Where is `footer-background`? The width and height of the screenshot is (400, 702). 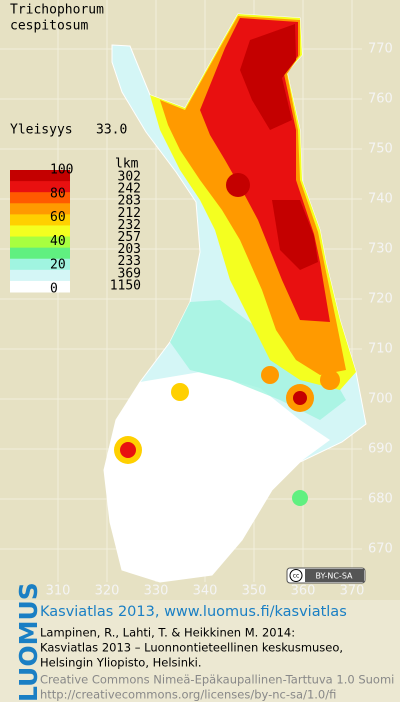
footer-background is located at coordinates (200, 651).